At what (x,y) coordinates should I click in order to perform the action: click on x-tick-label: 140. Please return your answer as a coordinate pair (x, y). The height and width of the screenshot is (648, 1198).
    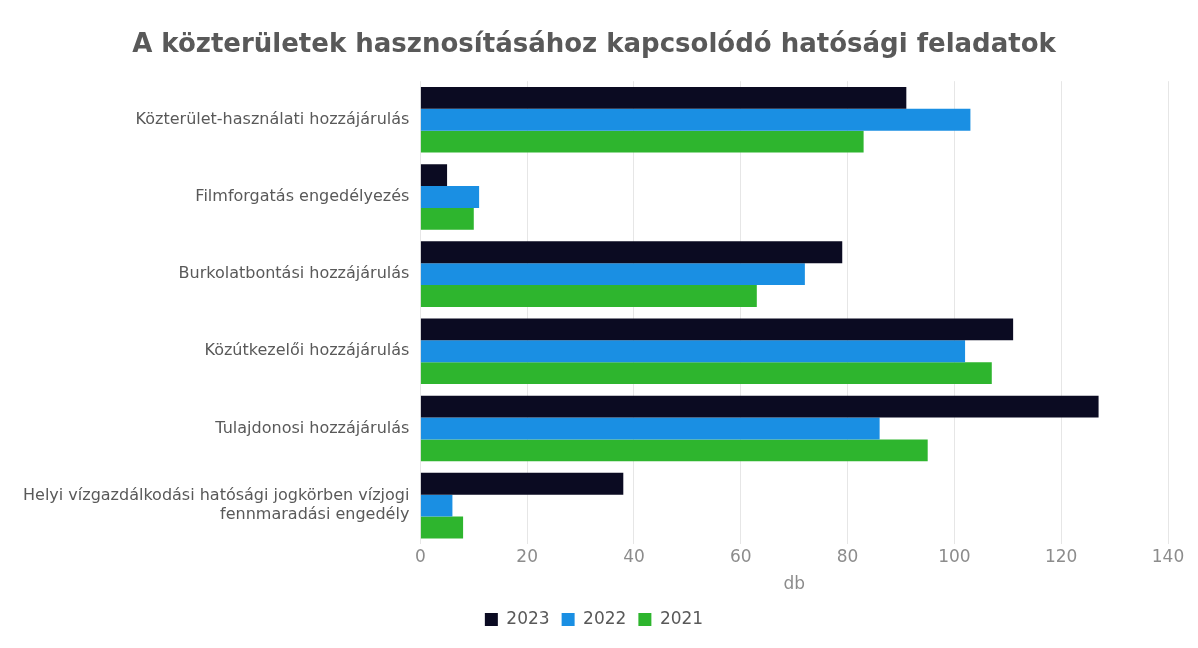
    Looking at the image, I should click on (1168, 555).